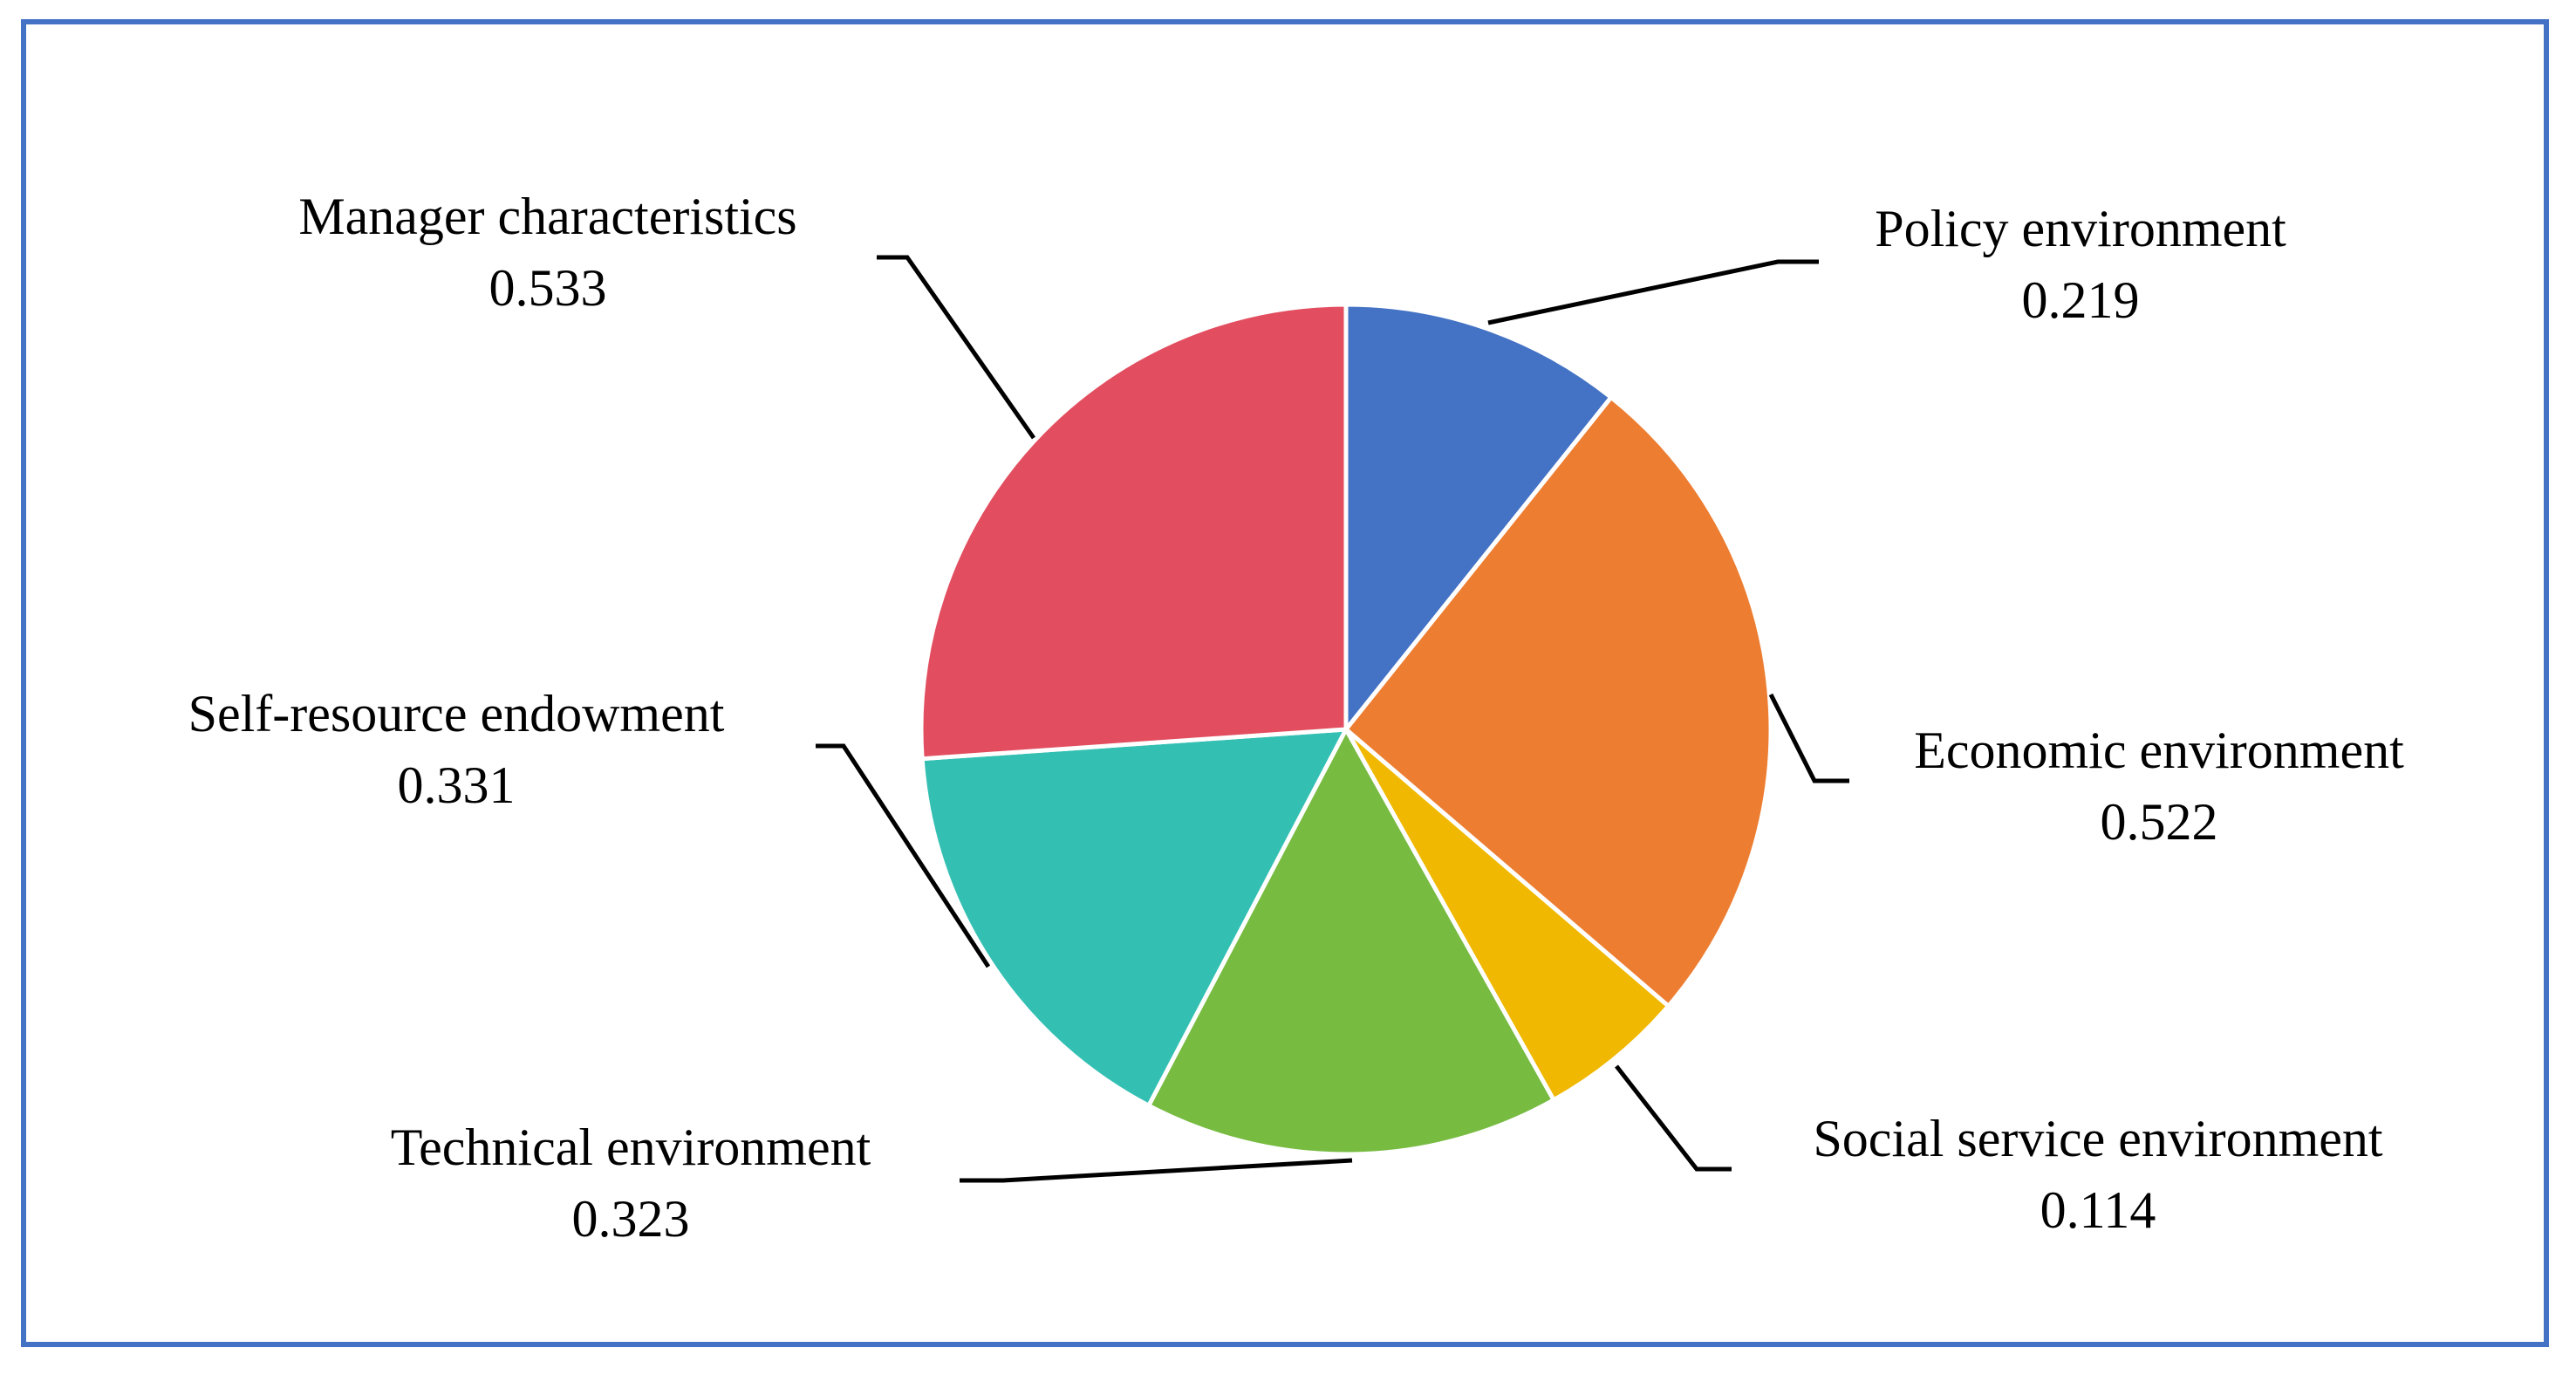 The height and width of the screenshot is (1375, 2576). I want to click on value-self-resource-endowment: 0.331, so click(457, 785).